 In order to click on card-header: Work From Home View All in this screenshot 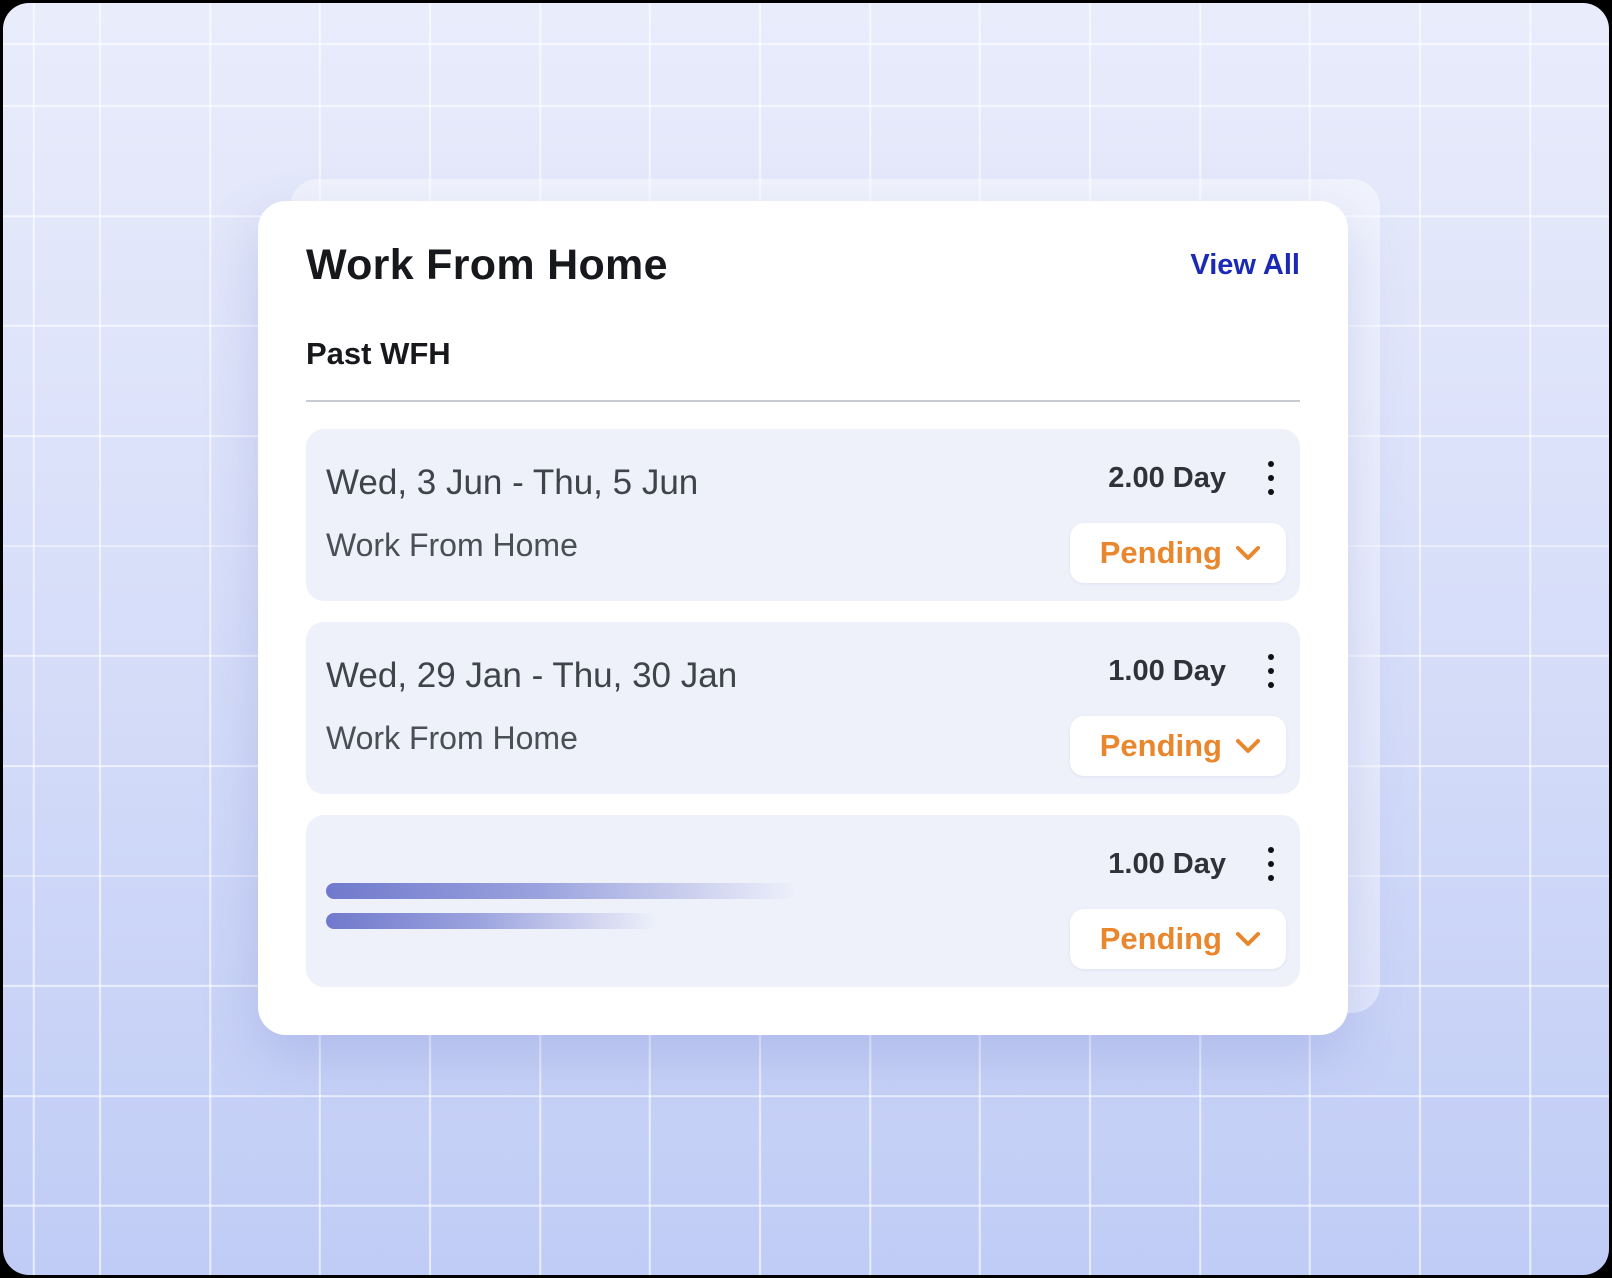, I will do `click(803, 265)`.